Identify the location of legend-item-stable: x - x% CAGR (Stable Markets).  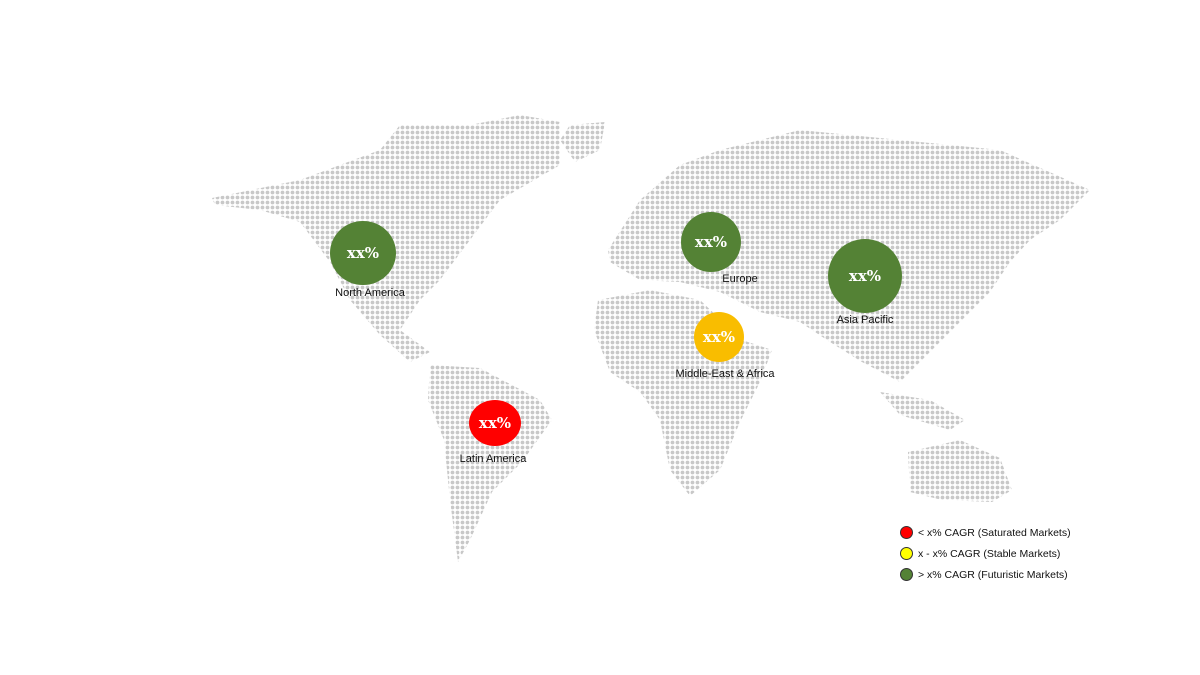
(985, 553).